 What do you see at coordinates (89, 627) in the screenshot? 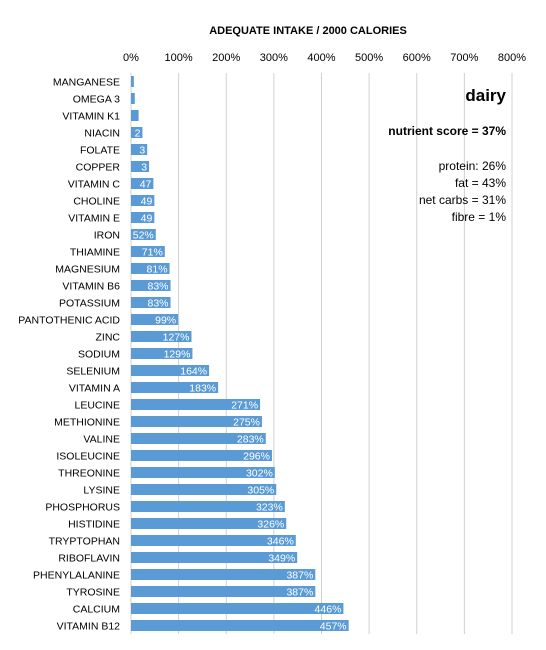
I see `category-label: VITAMIN B12` at bounding box center [89, 627].